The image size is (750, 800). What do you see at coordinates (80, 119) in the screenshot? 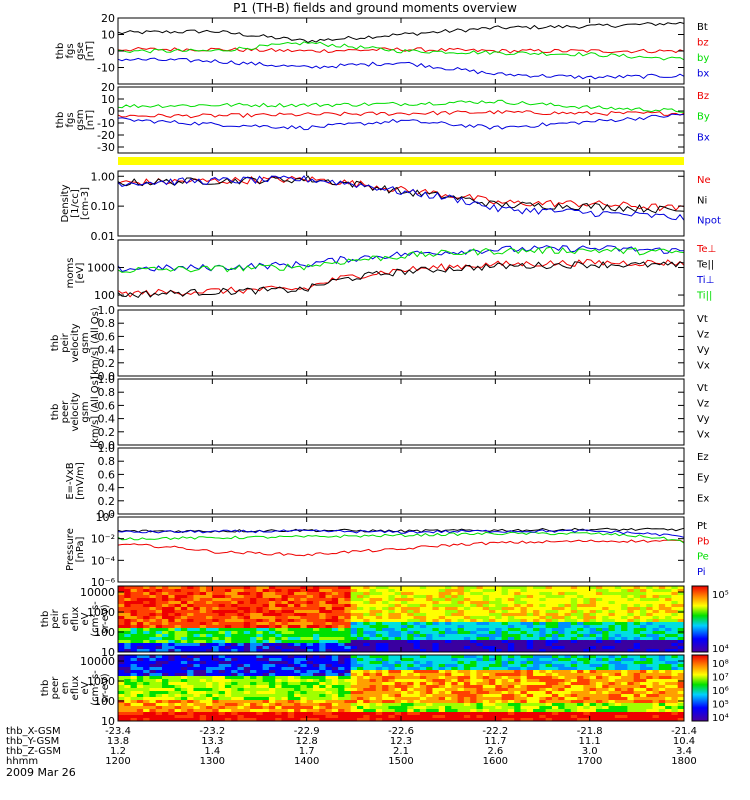
I see `y-axis-label-line: gsm` at bounding box center [80, 119].